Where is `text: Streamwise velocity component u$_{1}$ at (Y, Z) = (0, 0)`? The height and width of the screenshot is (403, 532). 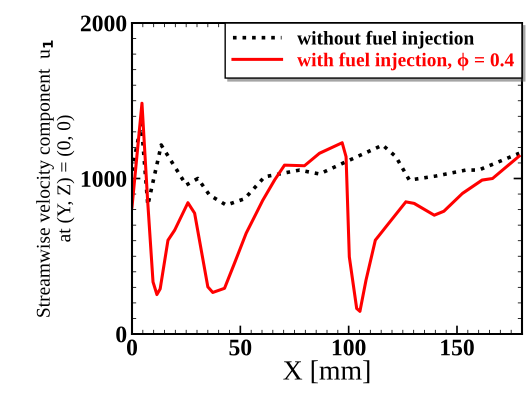
text: Streamwise velocity component u$_{1}$ at (Y, Z) = (0, 0) is located at coordinates (55, 178).